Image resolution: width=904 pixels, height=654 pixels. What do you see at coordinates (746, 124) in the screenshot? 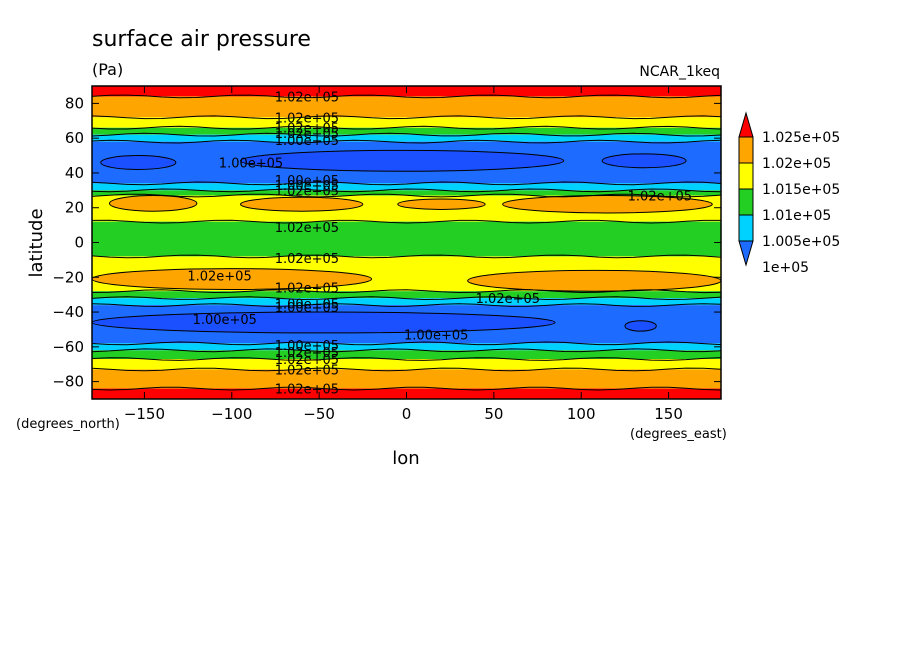
I see `colorbar-extend-high` at bounding box center [746, 124].